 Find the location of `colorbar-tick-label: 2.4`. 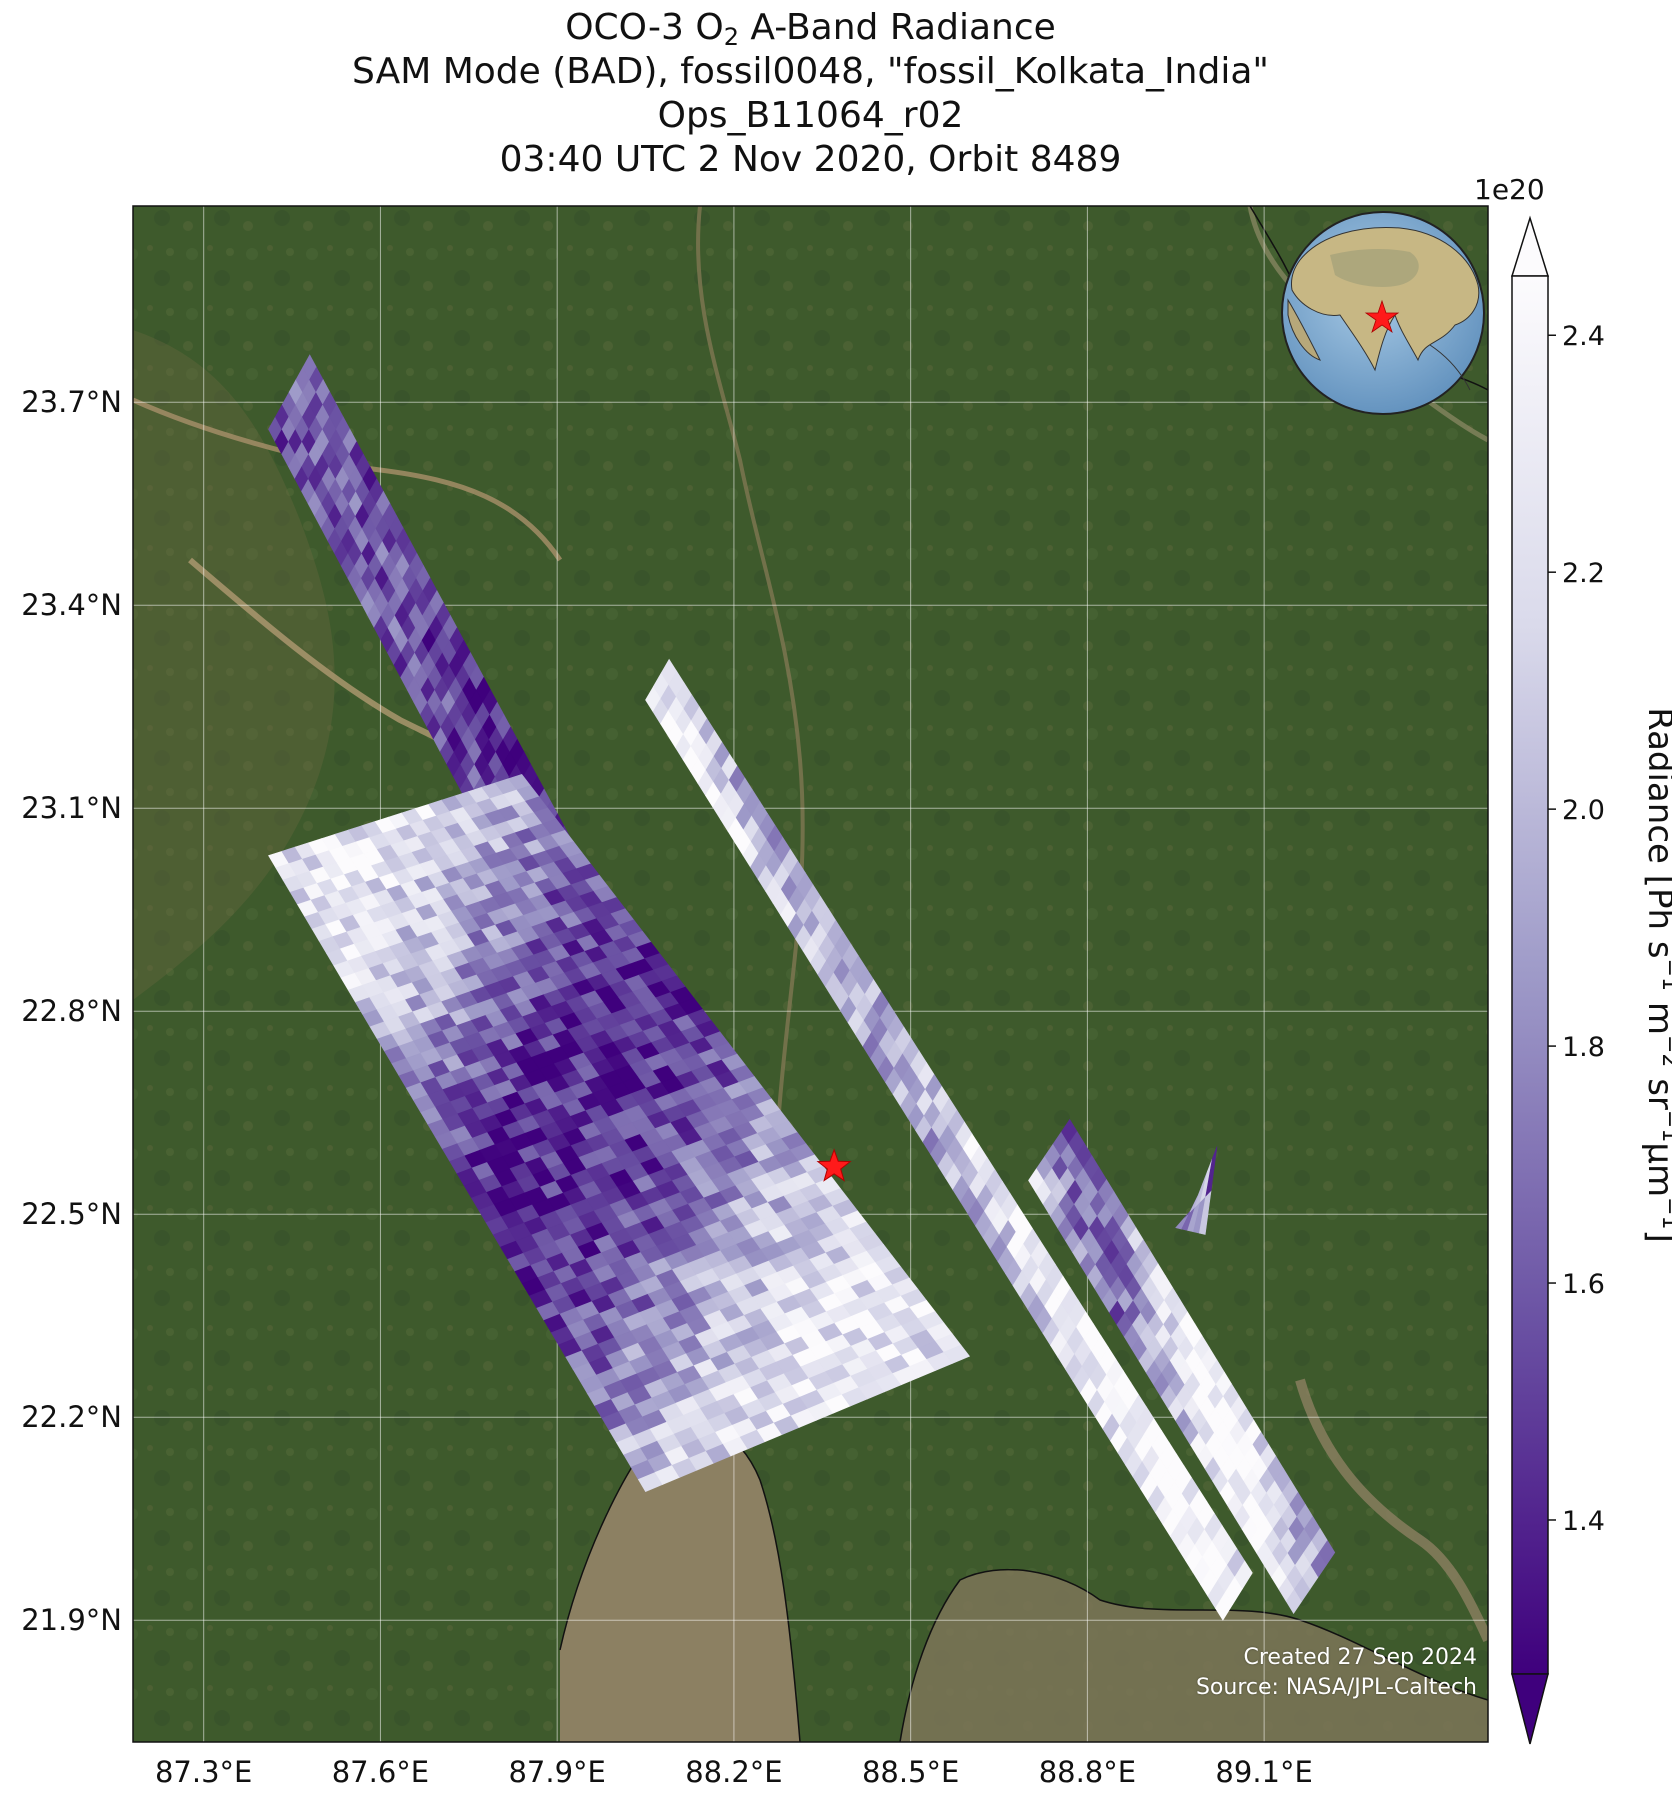

colorbar-tick-label: 2.4 is located at coordinates (1583, 336).